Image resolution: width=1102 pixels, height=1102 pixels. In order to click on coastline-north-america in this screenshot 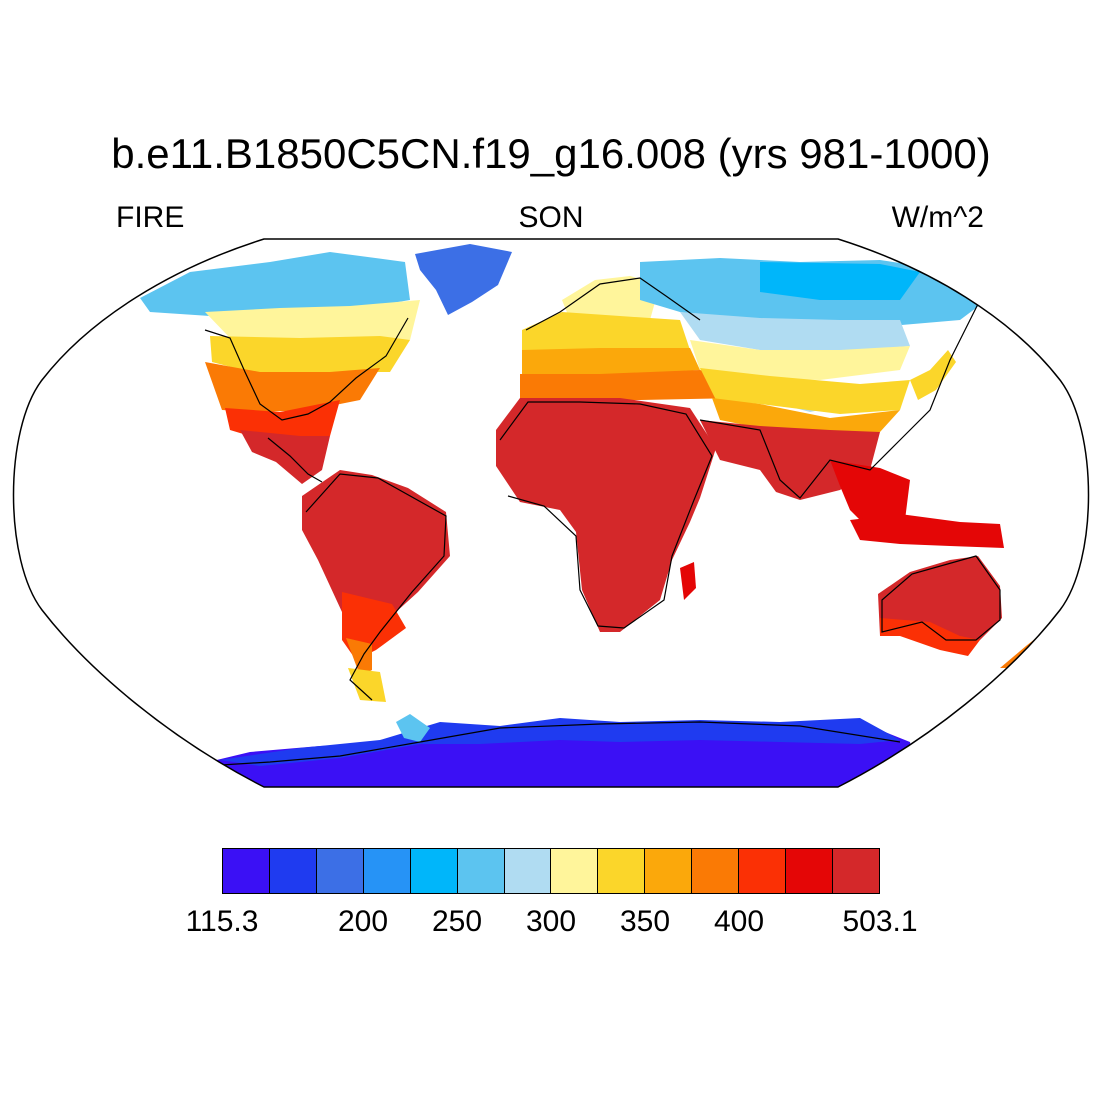, I will do `click(306, 369)`.